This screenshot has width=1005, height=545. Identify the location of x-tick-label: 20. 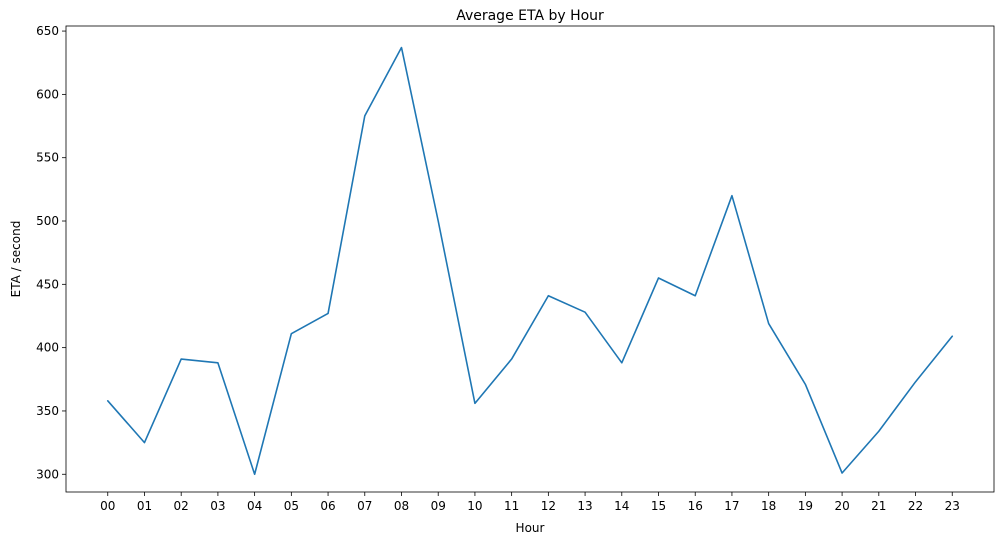
(841, 506).